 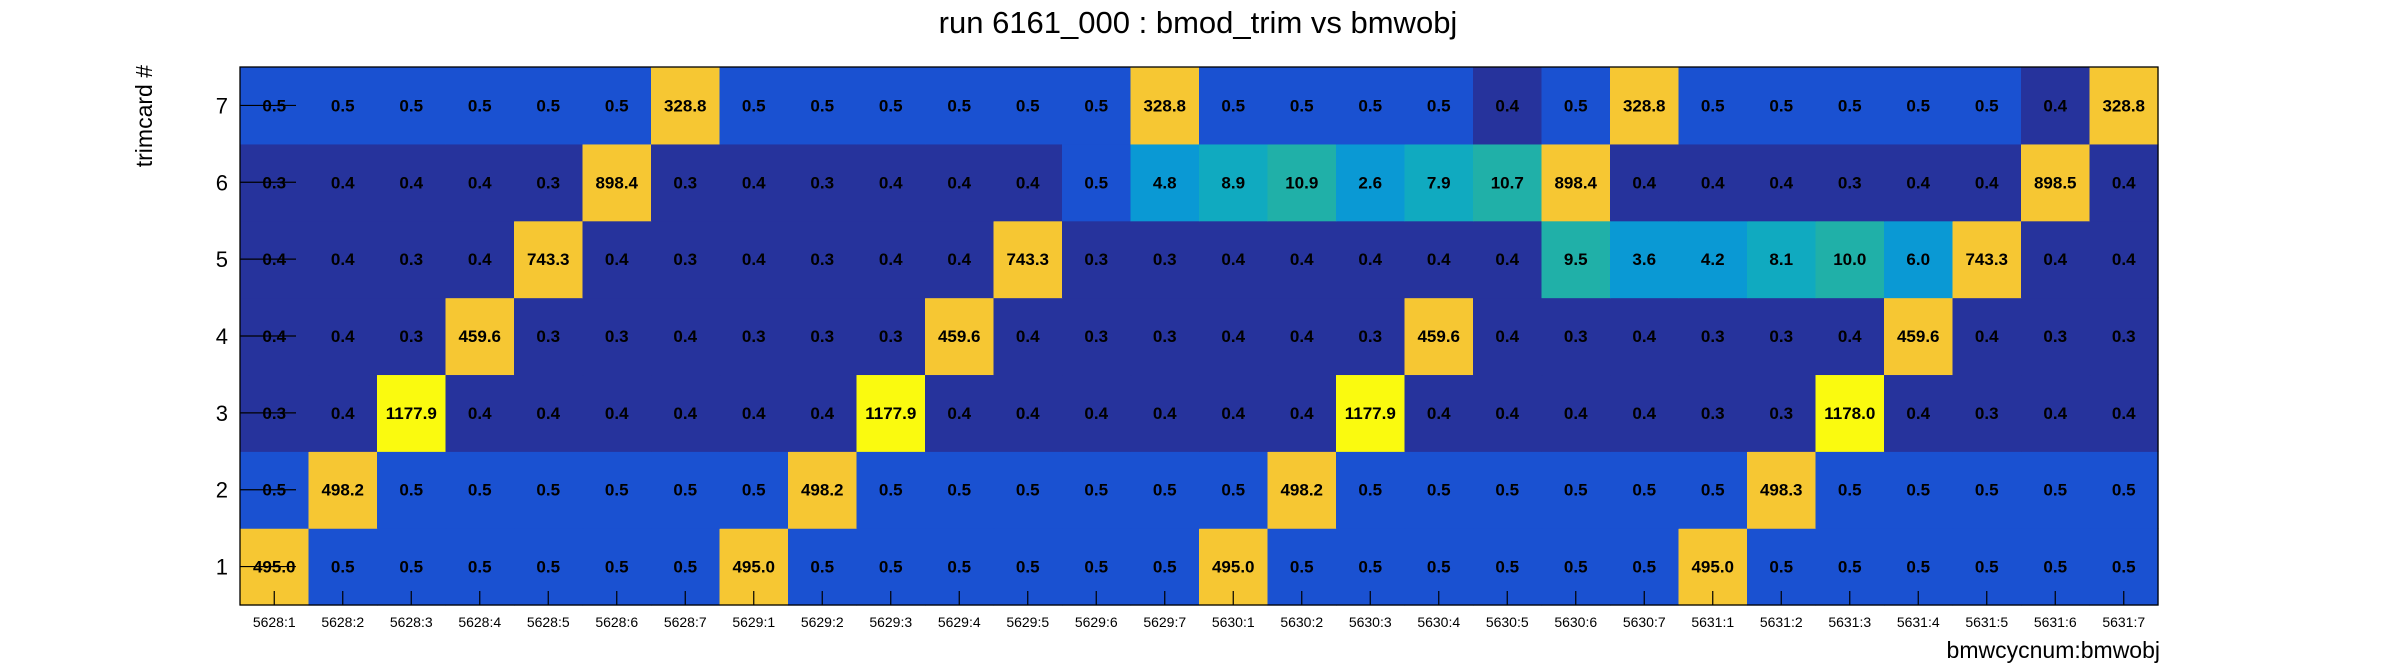 I want to click on cell-value-label: 898.4, so click(x=616, y=182).